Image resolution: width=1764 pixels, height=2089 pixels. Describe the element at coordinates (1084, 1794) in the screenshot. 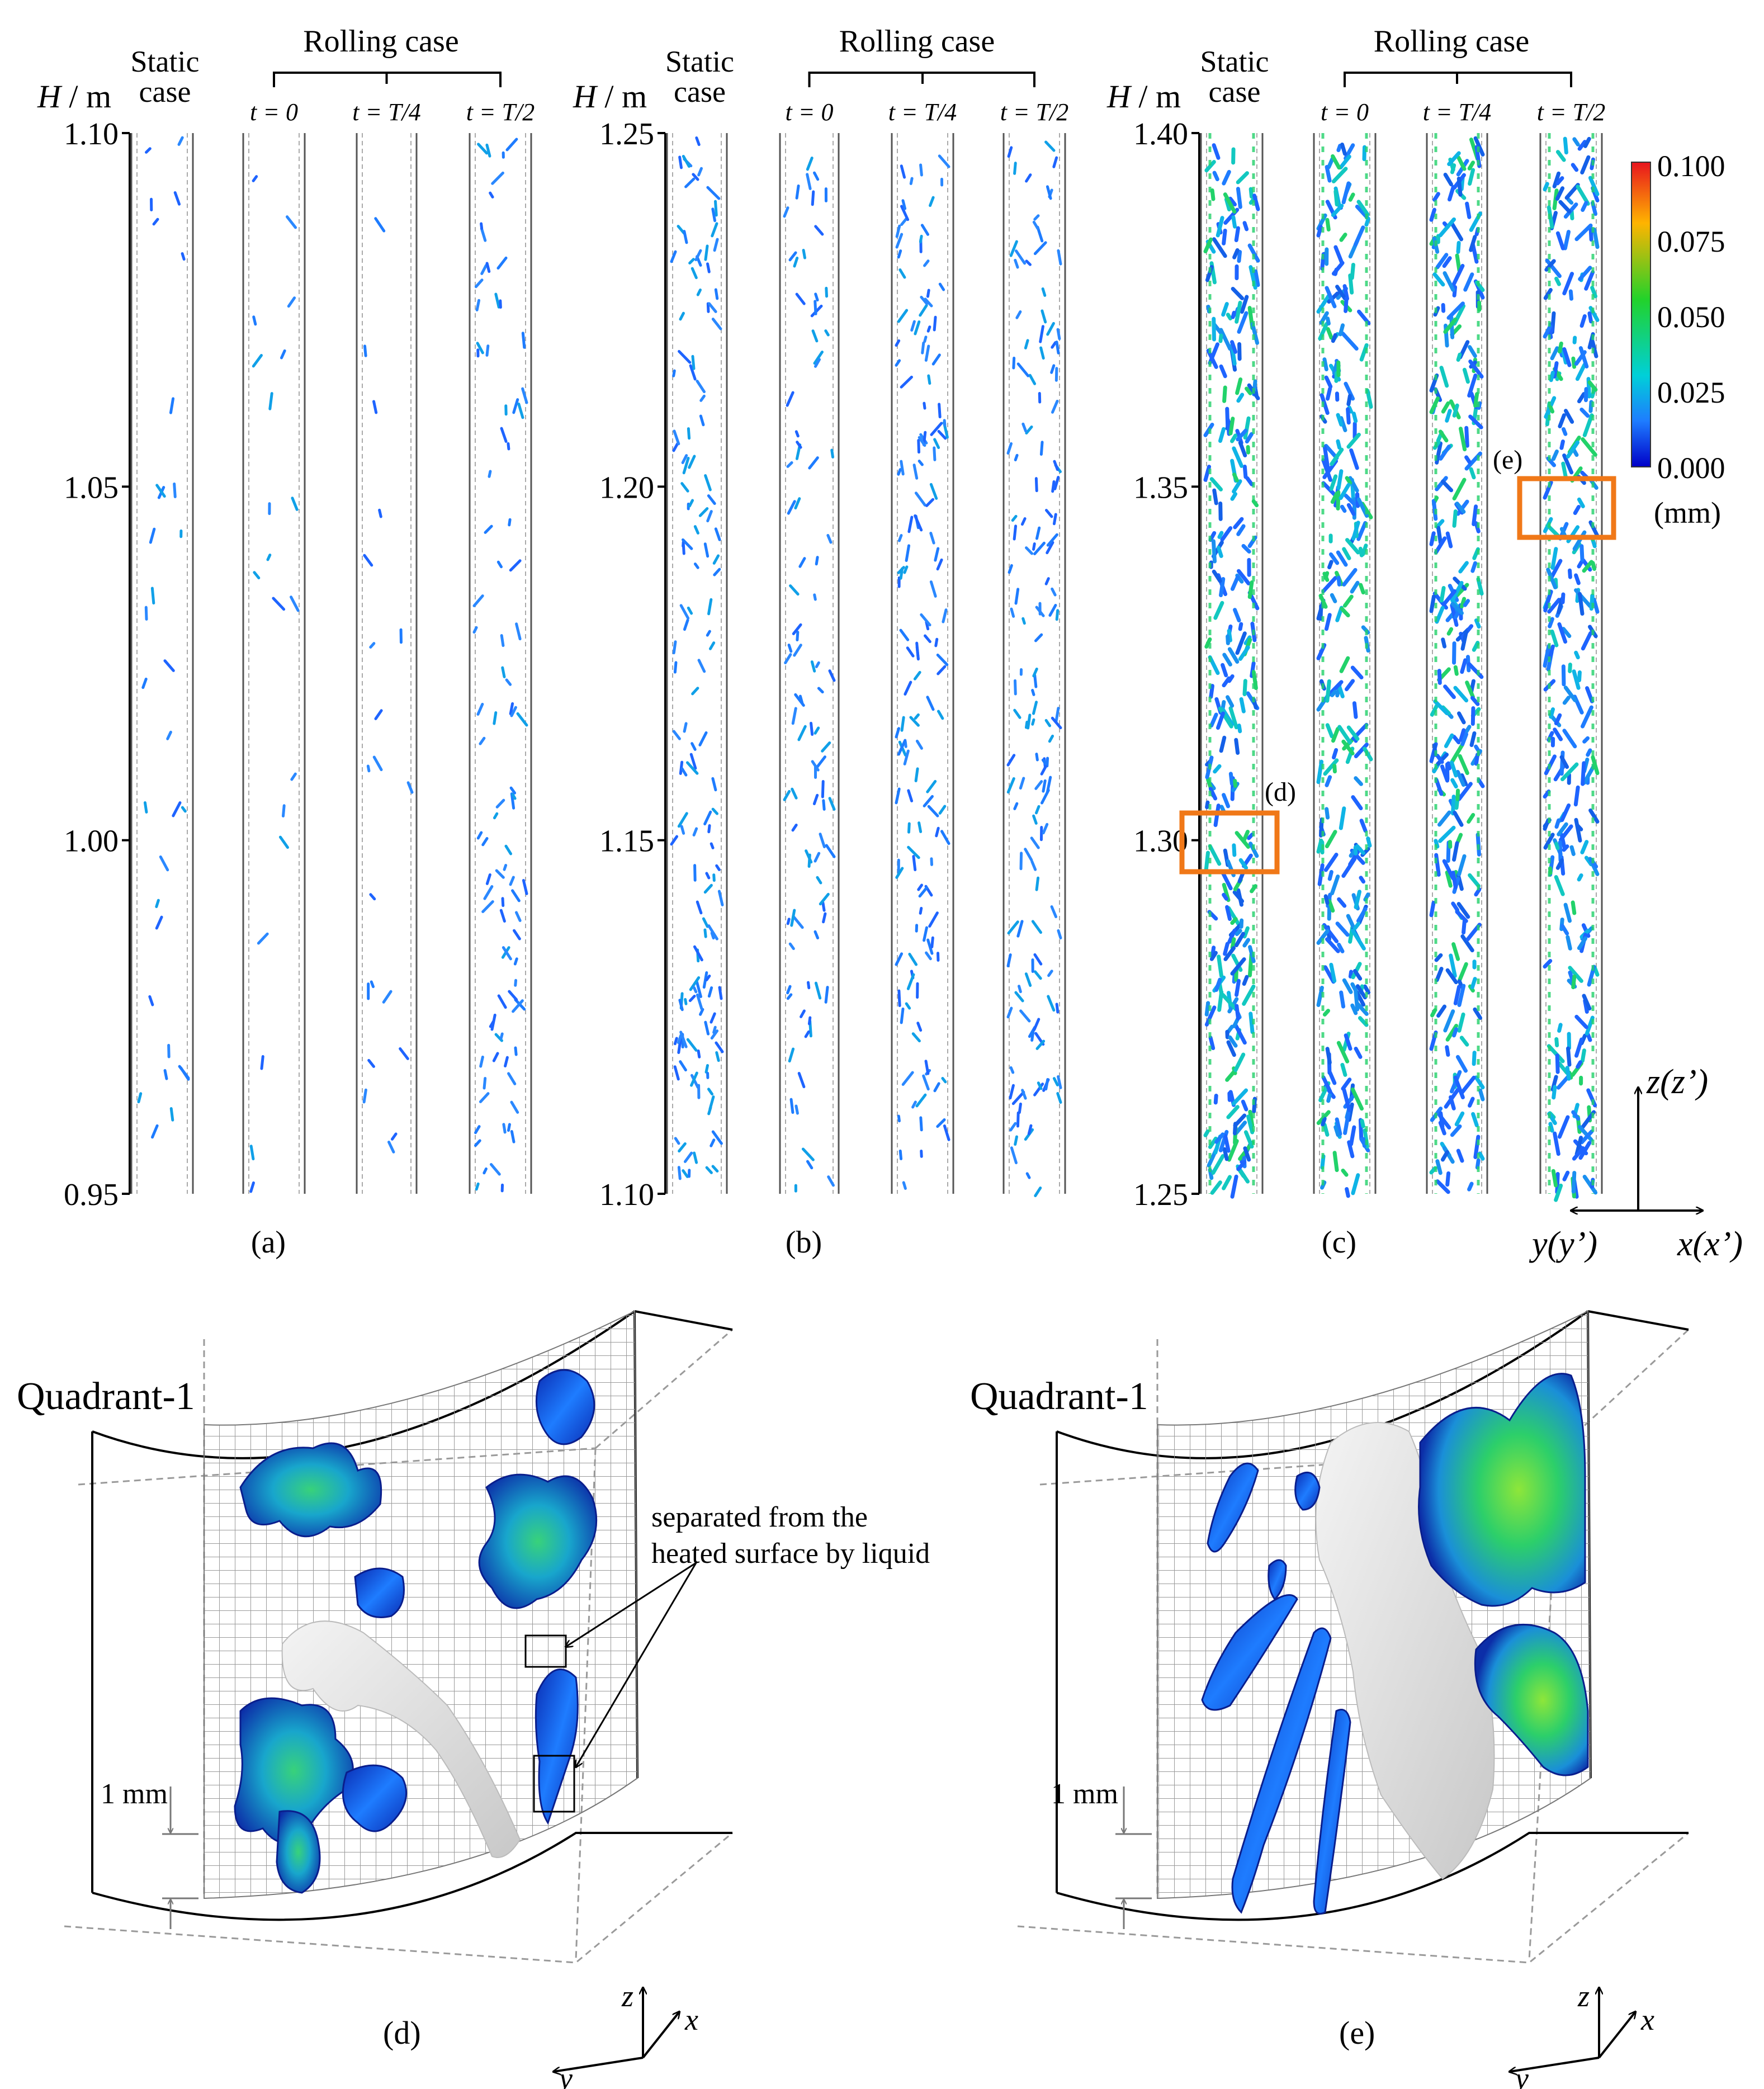

I see `panel-e-scale-label: 1 mm` at that location.